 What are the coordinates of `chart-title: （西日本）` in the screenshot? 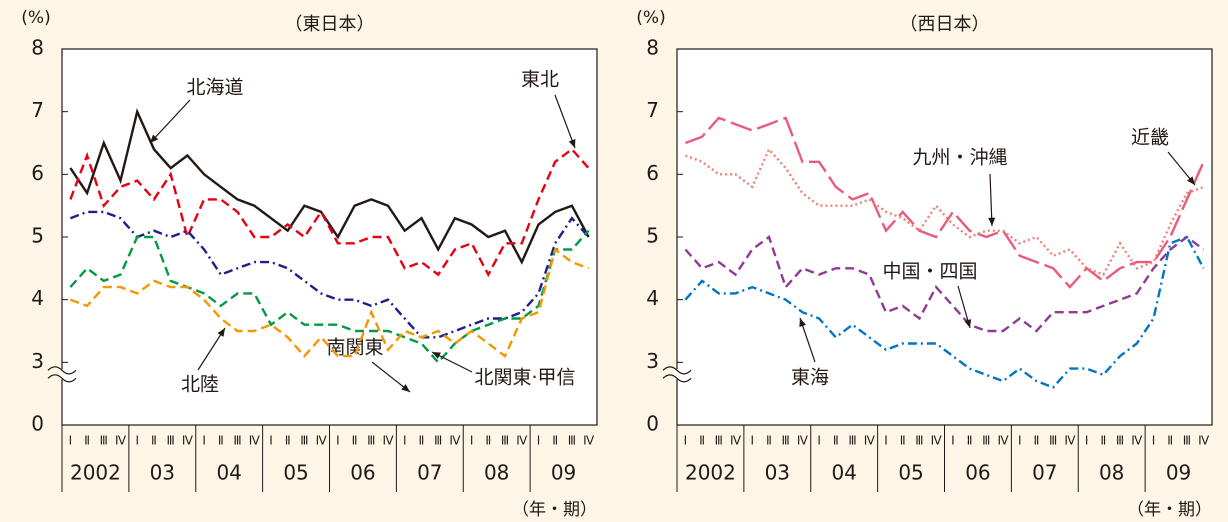 It's located at (945, 24).